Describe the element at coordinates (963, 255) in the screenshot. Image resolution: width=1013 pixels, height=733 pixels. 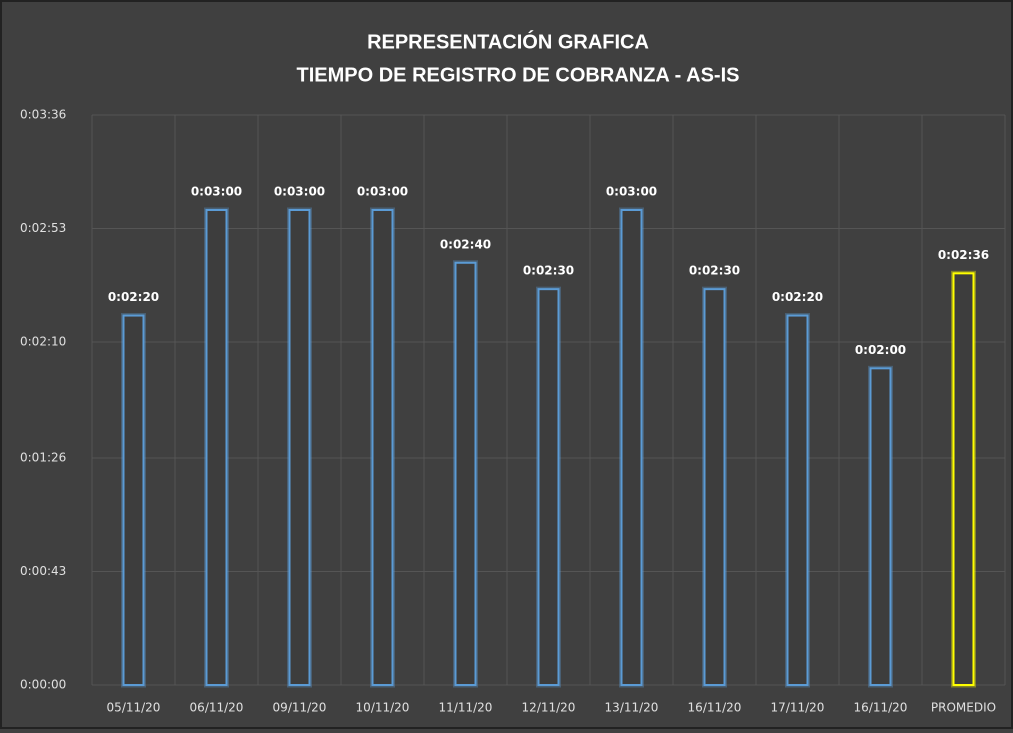
I see `value-label: 0:02:36` at that location.